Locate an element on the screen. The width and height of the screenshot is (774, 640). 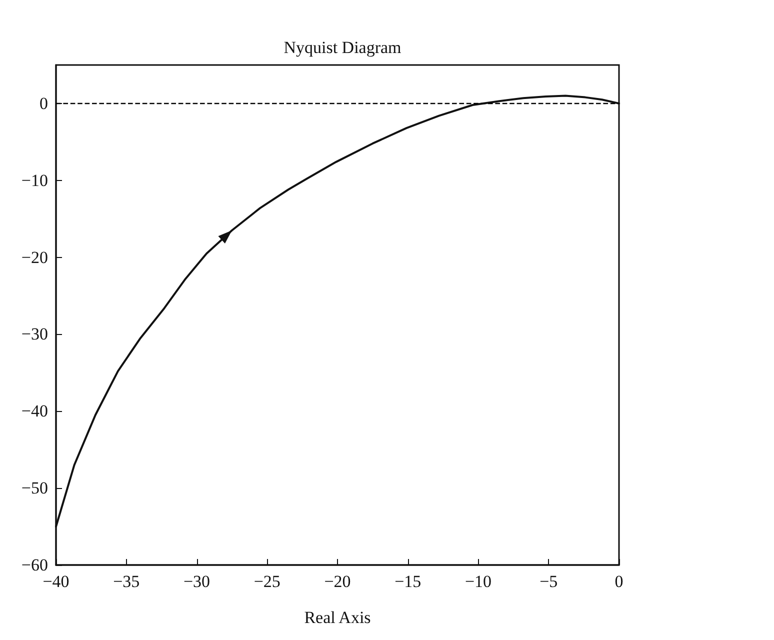
x-tick-label: −40 is located at coordinates (56, 581).